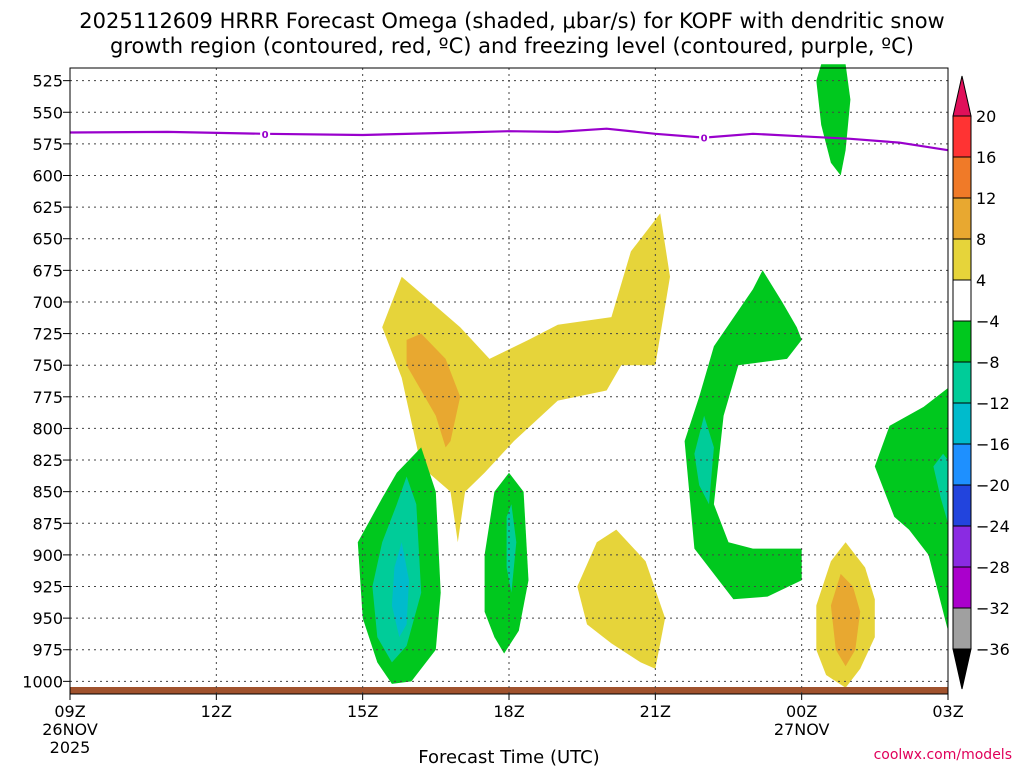 The height and width of the screenshot is (768, 1024). I want to click on ground-bar, so click(509, 690).